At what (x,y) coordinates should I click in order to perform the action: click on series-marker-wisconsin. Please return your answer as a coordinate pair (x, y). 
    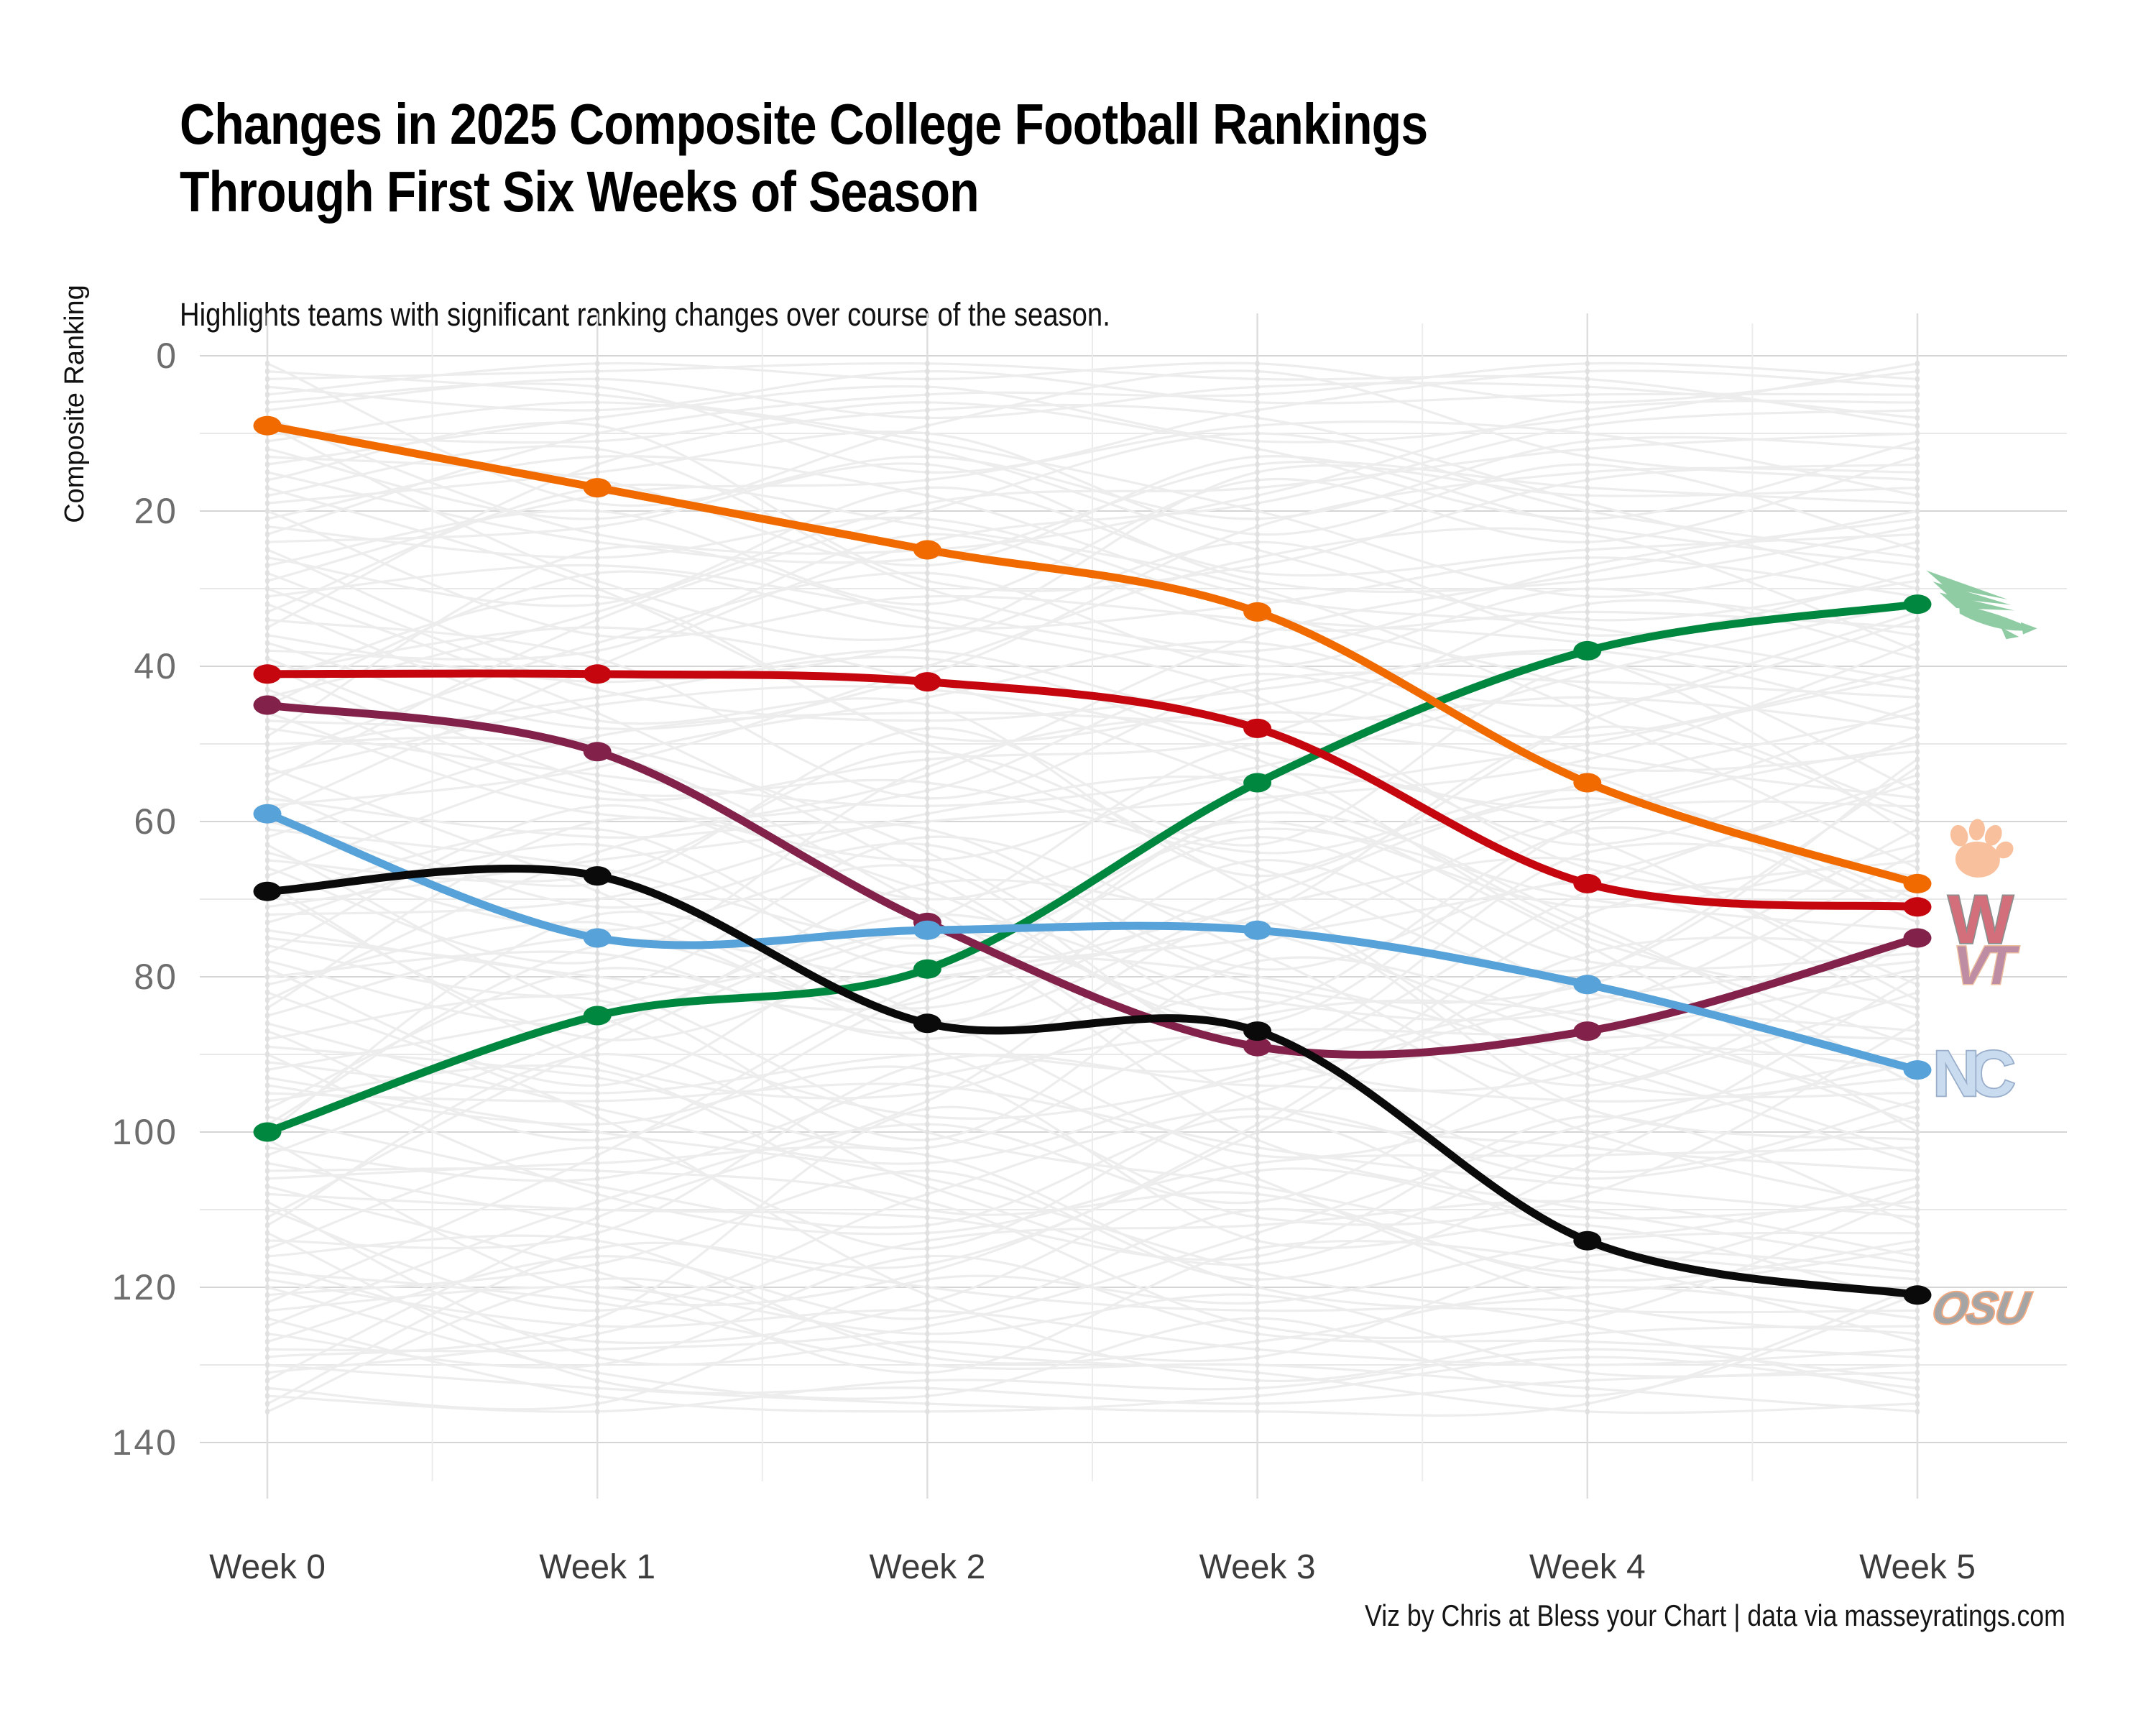
    Looking at the image, I should click on (1918, 907).